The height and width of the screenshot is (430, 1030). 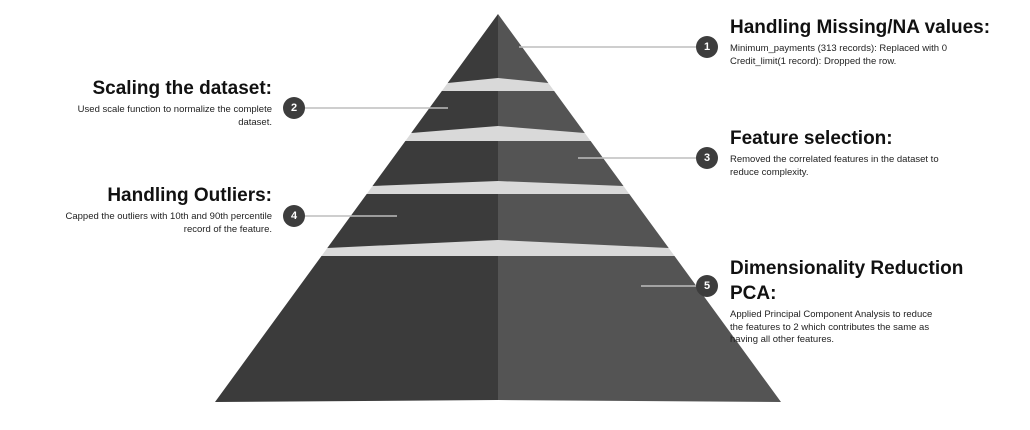 What do you see at coordinates (769, 172) in the screenshot?
I see `step-3-line-2: reduce complexity.` at bounding box center [769, 172].